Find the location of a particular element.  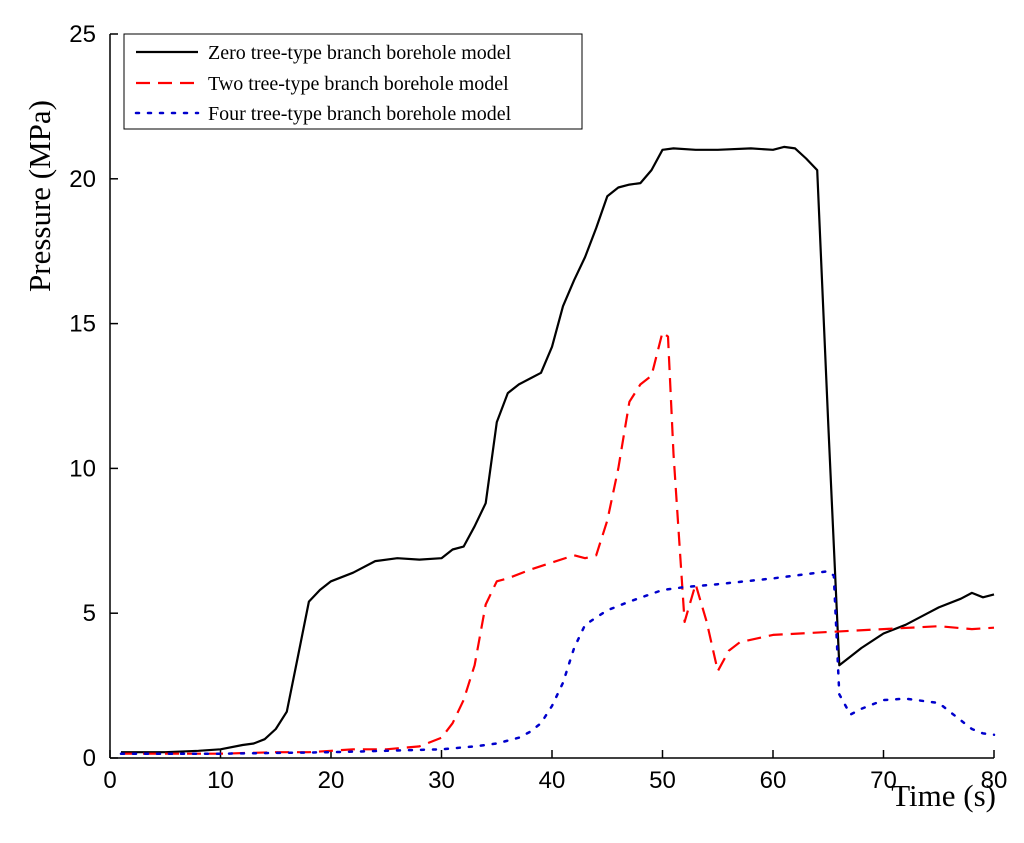

legend-box is located at coordinates (353, 81).